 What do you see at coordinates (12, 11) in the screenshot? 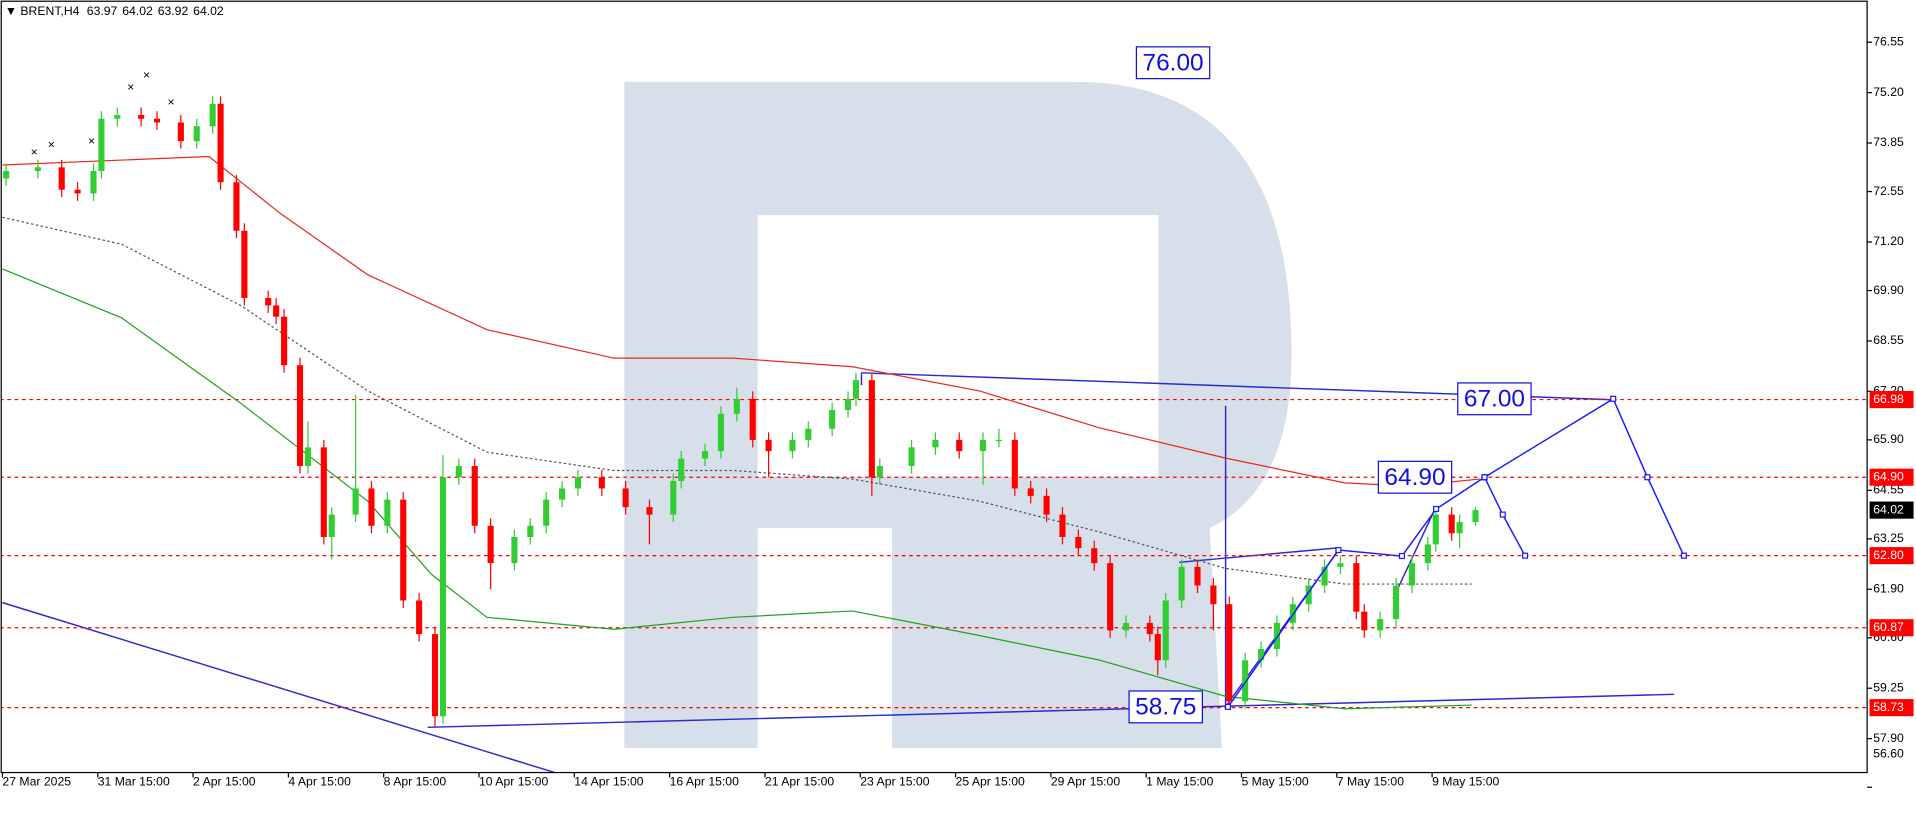
I see `triangle: ▼` at bounding box center [12, 11].